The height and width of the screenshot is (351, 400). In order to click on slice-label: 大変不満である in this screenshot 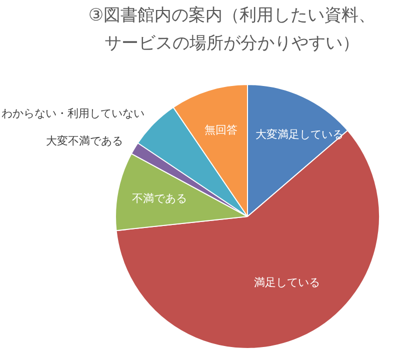, I will do `click(85, 141)`.